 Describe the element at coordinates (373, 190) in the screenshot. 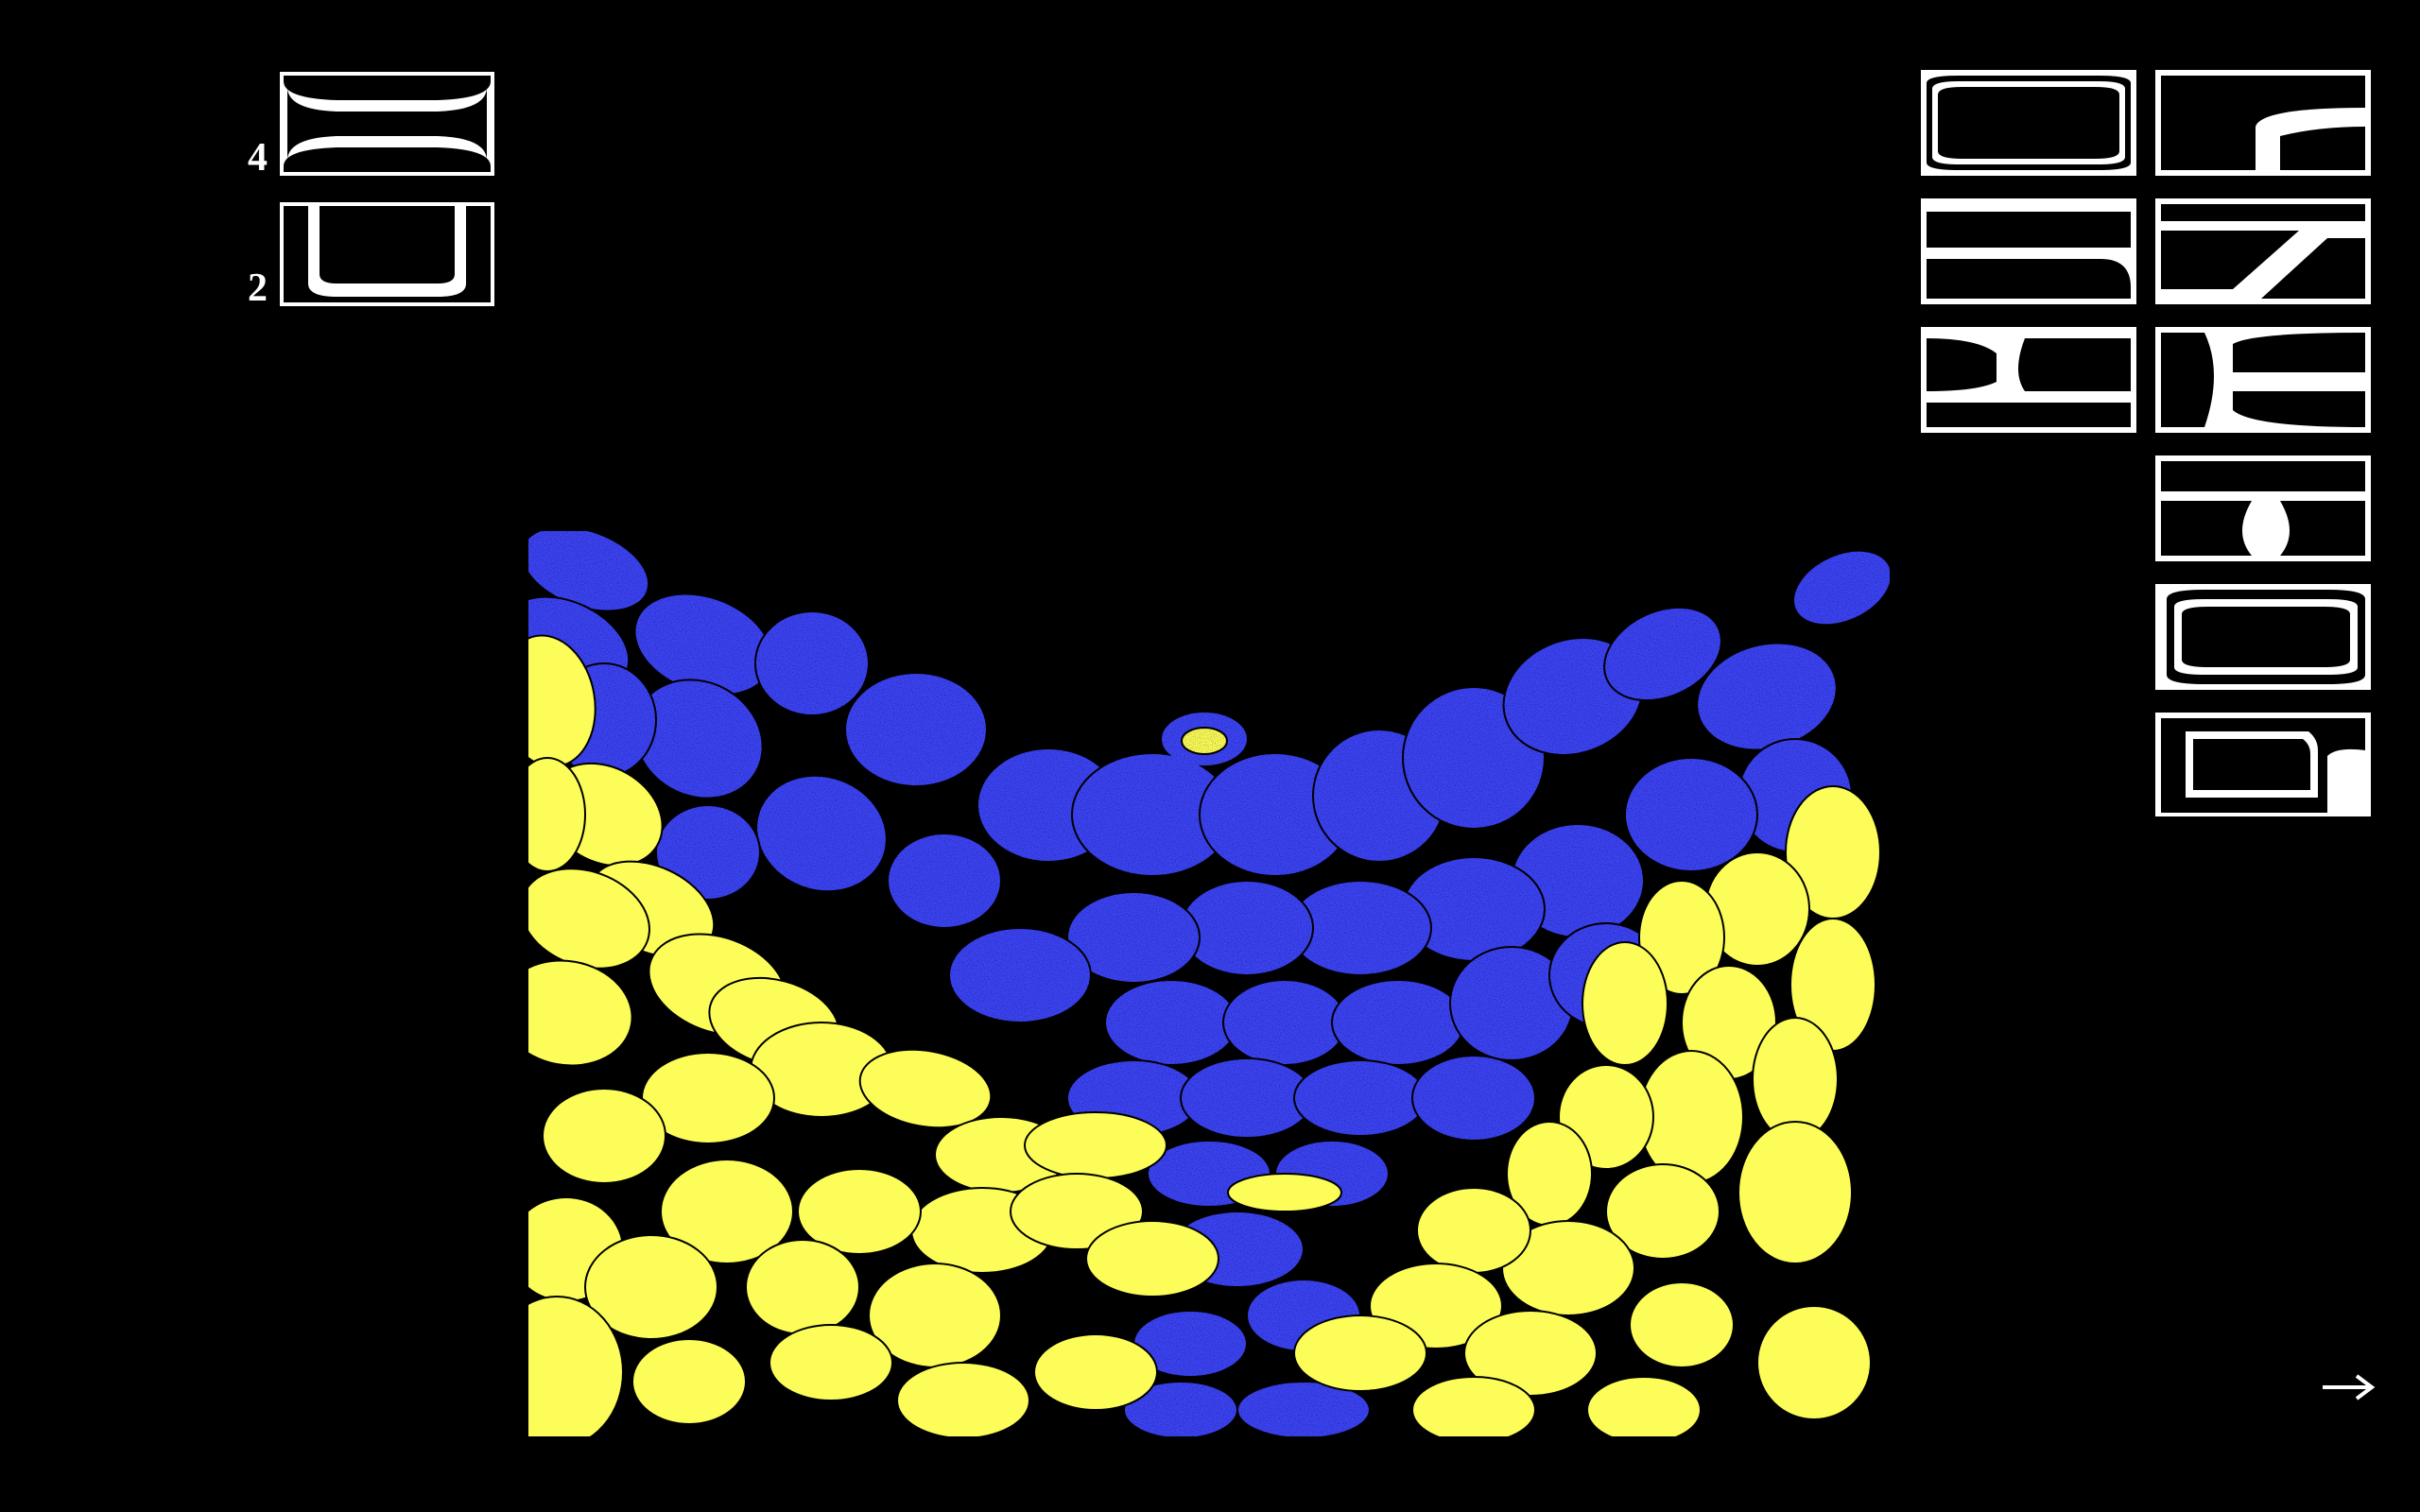

I see `page-counter: 4 2` at that location.